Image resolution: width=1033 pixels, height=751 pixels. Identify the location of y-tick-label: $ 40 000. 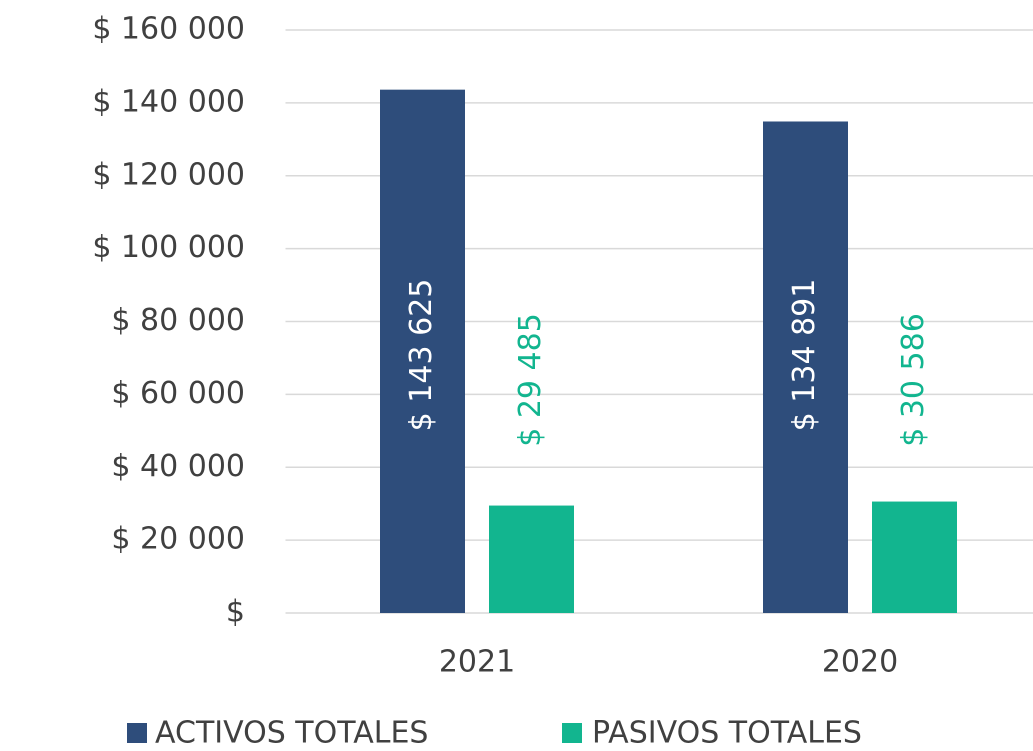
(178, 466).